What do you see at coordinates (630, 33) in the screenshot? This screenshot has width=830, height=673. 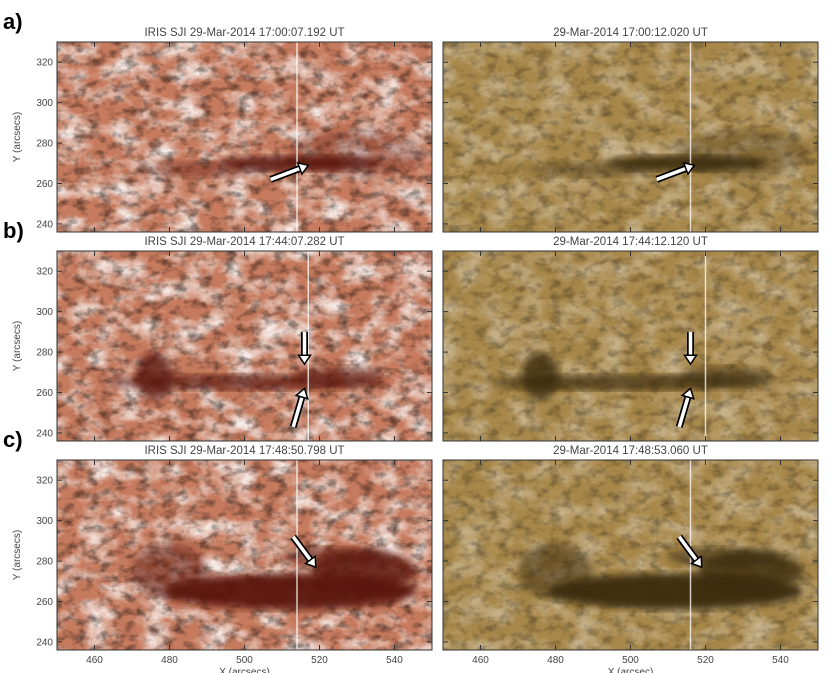 I see `panel-title: 29-Mar-2014 17:00:12.020 UT` at bounding box center [630, 33].